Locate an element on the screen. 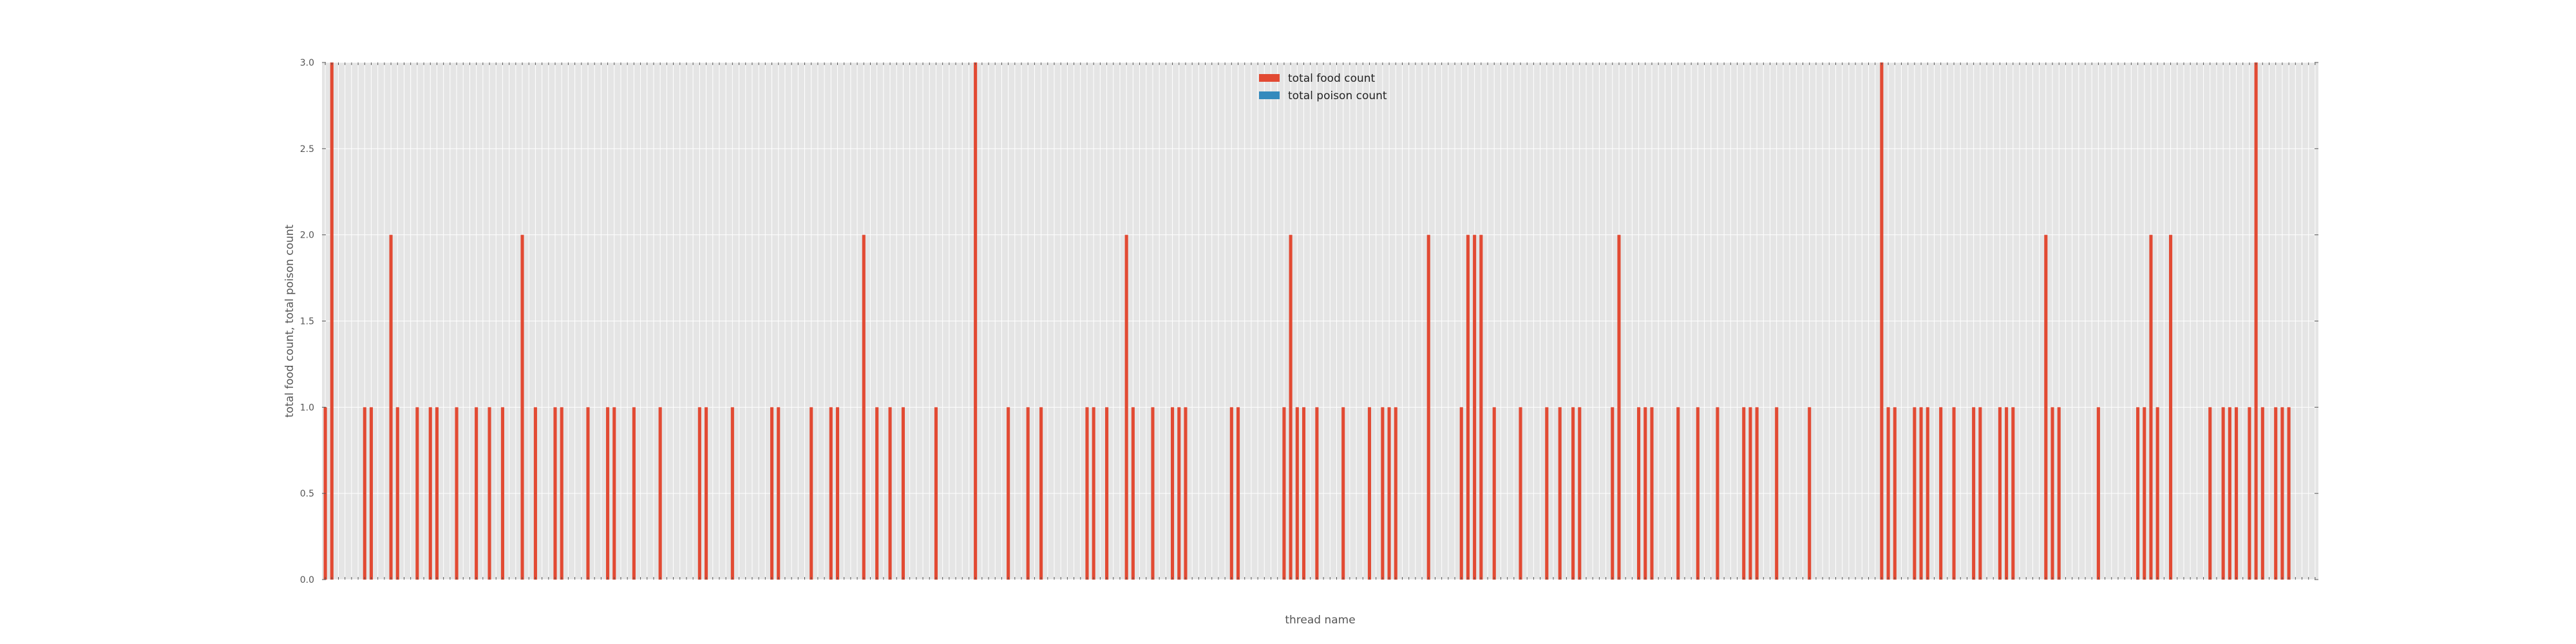 This screenshot has height=644, width=2576. legend-label-poison: total poison count is located at coordinates (1337, 96).